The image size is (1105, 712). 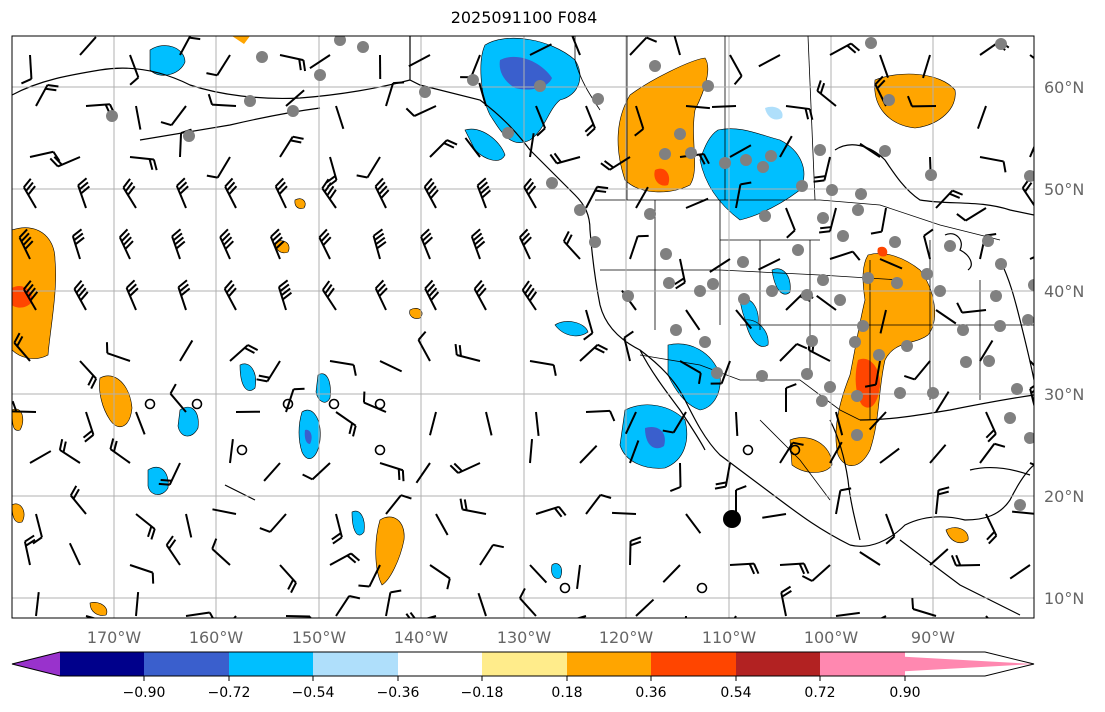 I want to click on contour-negative-bering, so click(x=167, y=60).